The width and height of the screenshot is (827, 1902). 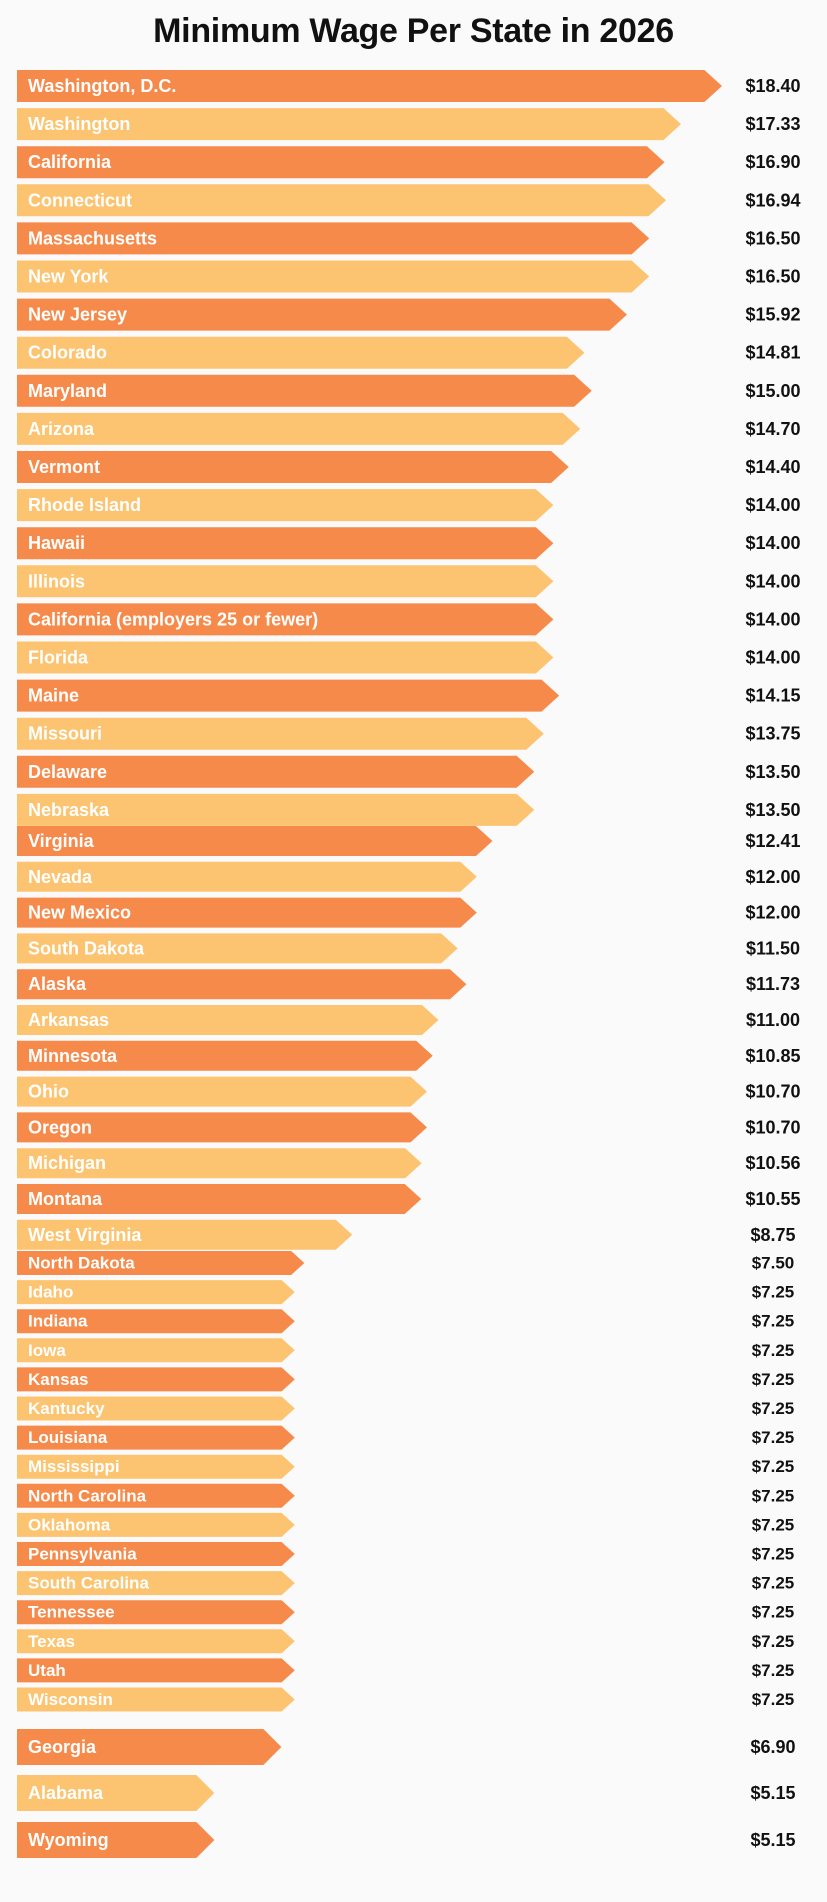 What do you see at coordinates (61, 429) in the screenshot?
I see `bar-category-label: Arizona` at bounding box center [61, 429].